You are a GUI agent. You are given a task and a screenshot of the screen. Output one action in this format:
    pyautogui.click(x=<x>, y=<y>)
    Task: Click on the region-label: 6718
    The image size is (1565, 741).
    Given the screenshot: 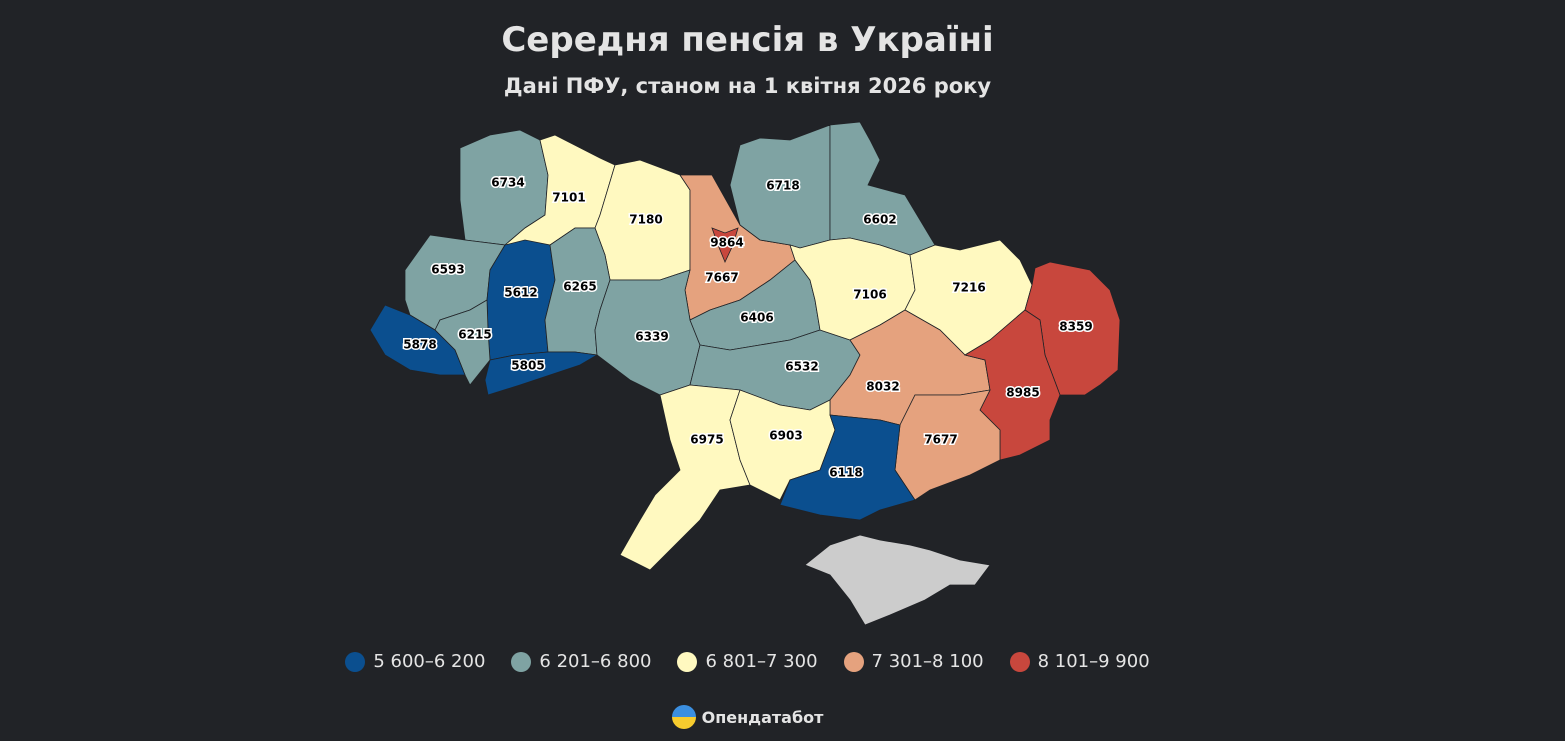 What is the action you would take?
    pyautogui.click(x=782, y=186)
    